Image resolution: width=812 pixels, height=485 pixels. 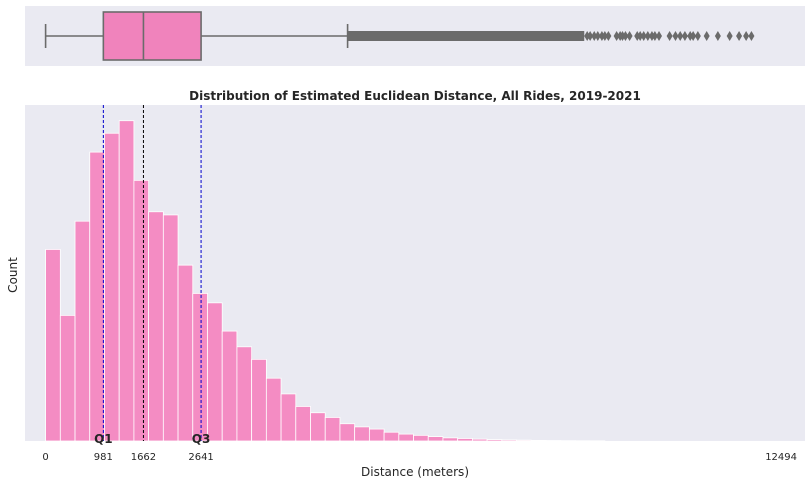 I want to click on box-iqr, so click(x=152, y=36).